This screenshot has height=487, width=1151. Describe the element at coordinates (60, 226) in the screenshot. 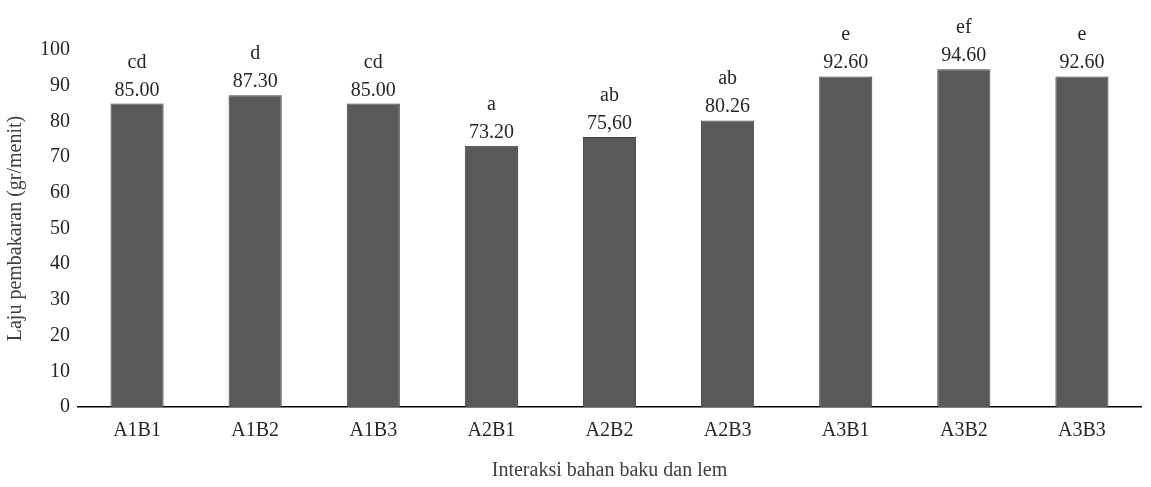

I see `y-tick-label: 50` at that location.